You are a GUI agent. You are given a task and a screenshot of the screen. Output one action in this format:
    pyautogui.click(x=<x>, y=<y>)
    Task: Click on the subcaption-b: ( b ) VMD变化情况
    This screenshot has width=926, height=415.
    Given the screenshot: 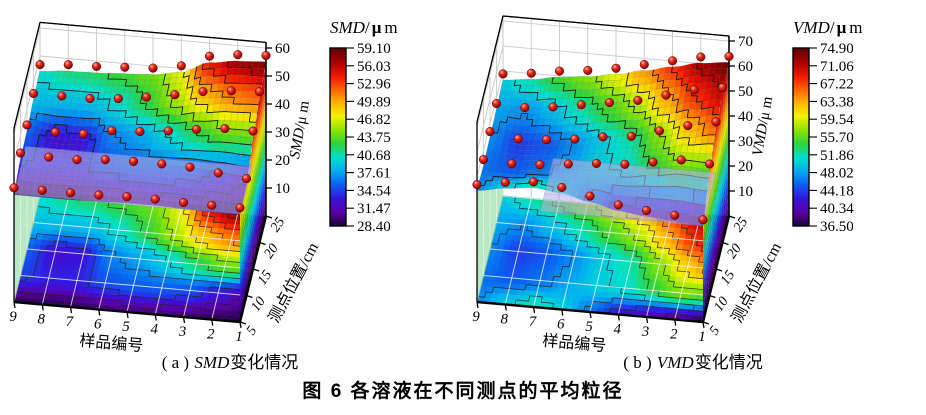 What is the action you would take?
    pyautogui.click(x=693, y=360)
    